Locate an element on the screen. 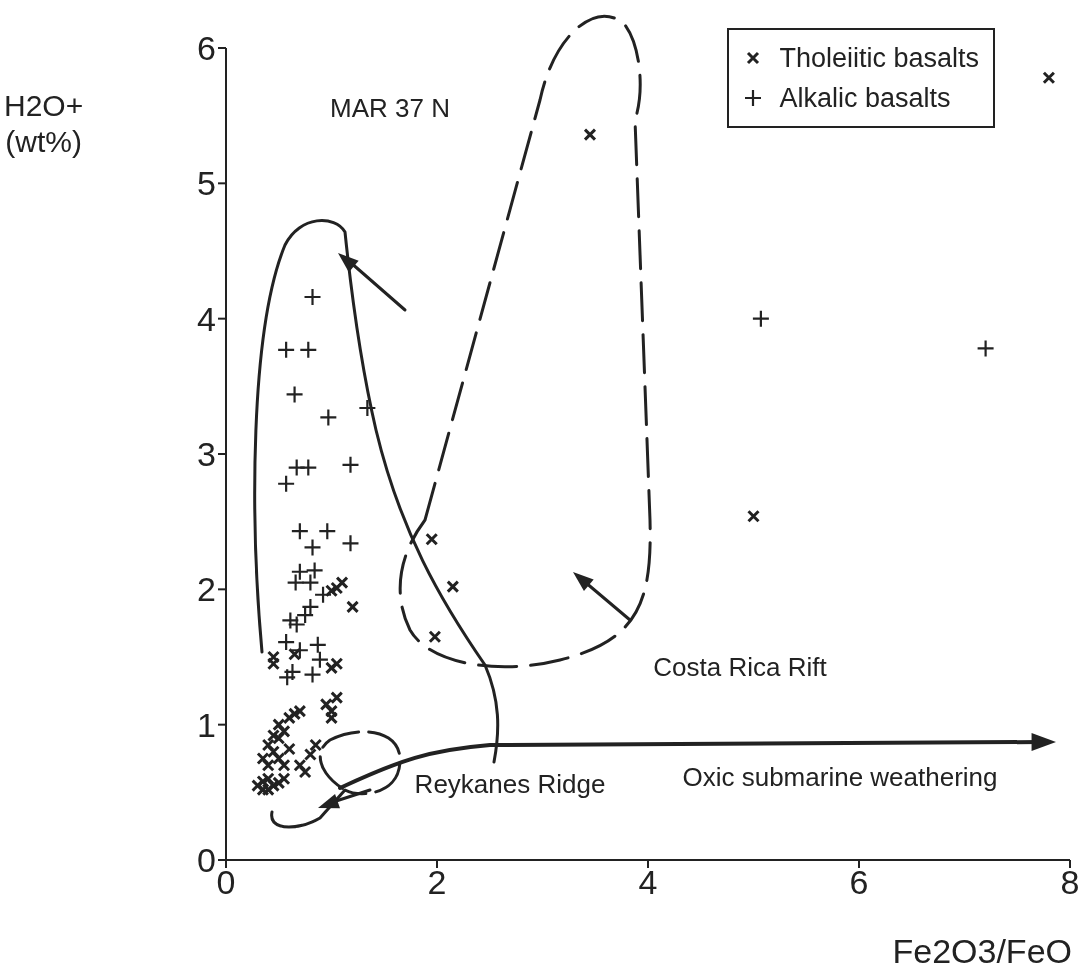  y-tick-label: 3 is located at coordinates (206, 454).